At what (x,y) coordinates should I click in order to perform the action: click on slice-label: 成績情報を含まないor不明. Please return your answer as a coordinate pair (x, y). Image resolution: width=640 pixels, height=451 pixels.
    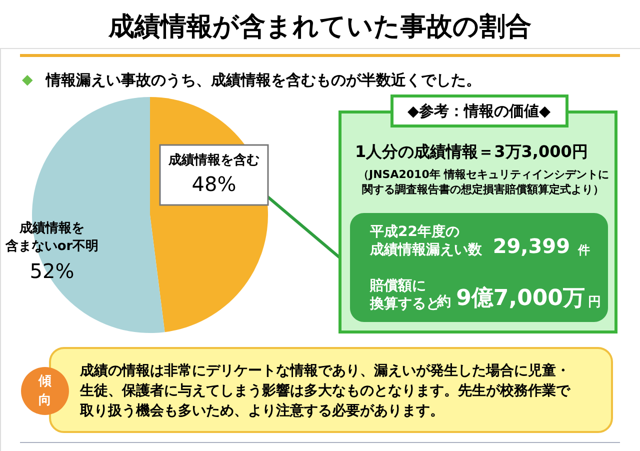
    Looking at the image, I should click on (51, 237).